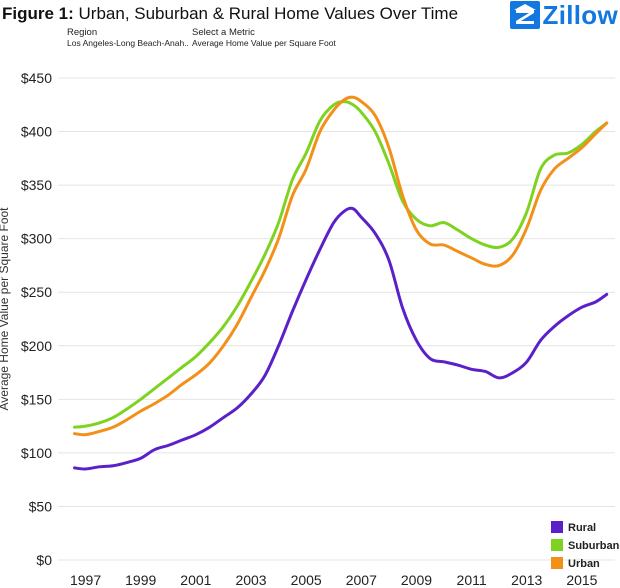 Image resolution: width=620 pixels, height=588 pixels. What do you see at coordinates (416, 580) in the screenshot?
I see `x-tick-label: 2009` at bounding box center [416, 580].